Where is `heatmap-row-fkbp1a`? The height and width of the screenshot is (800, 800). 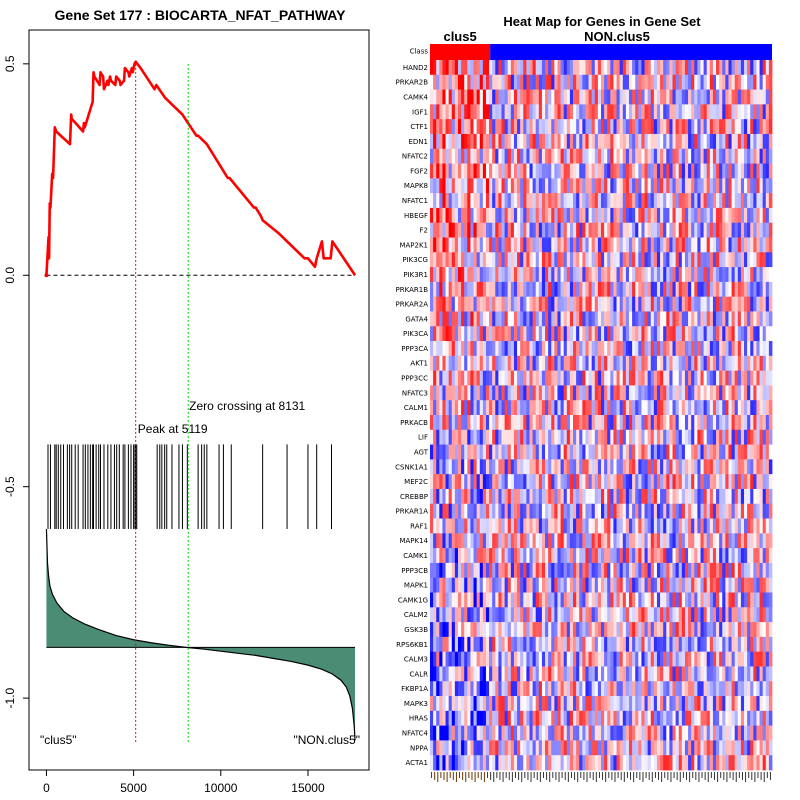
heatmap-row-fkbp1a is located at coordinates (601, 689).